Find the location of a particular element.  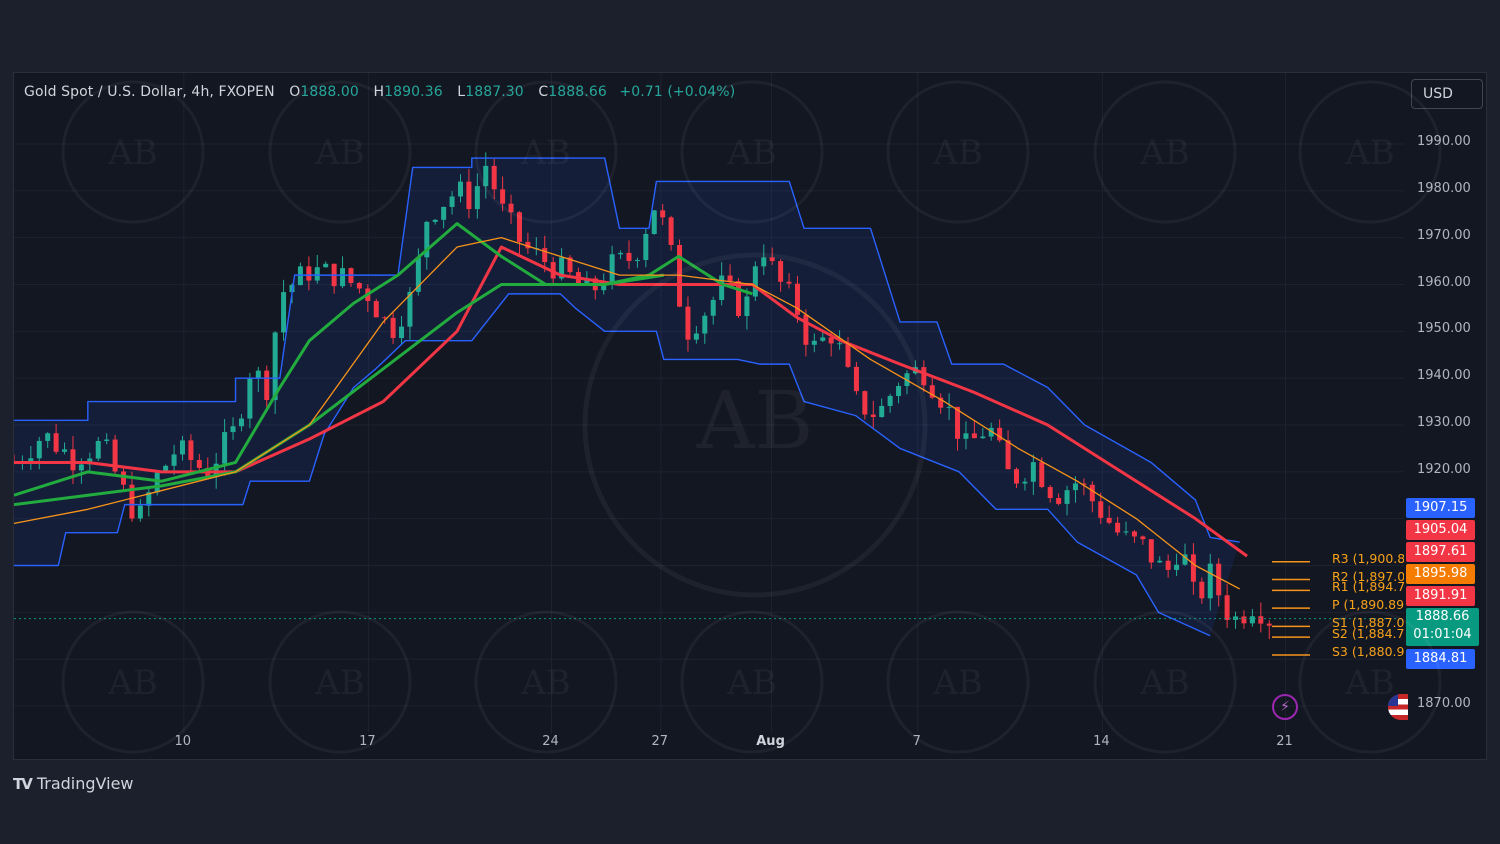

y-tick-label: 1960.00 is located at coordinates (1444, 282).